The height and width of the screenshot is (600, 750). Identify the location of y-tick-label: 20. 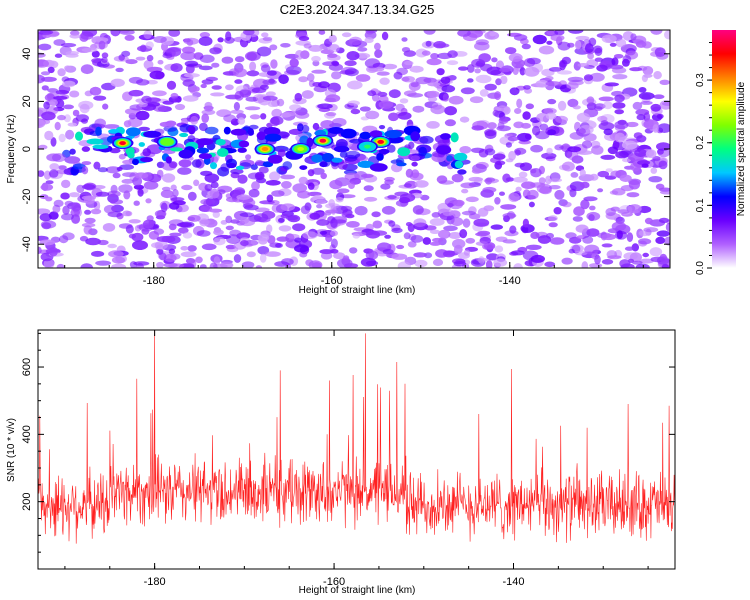
(27, 101).